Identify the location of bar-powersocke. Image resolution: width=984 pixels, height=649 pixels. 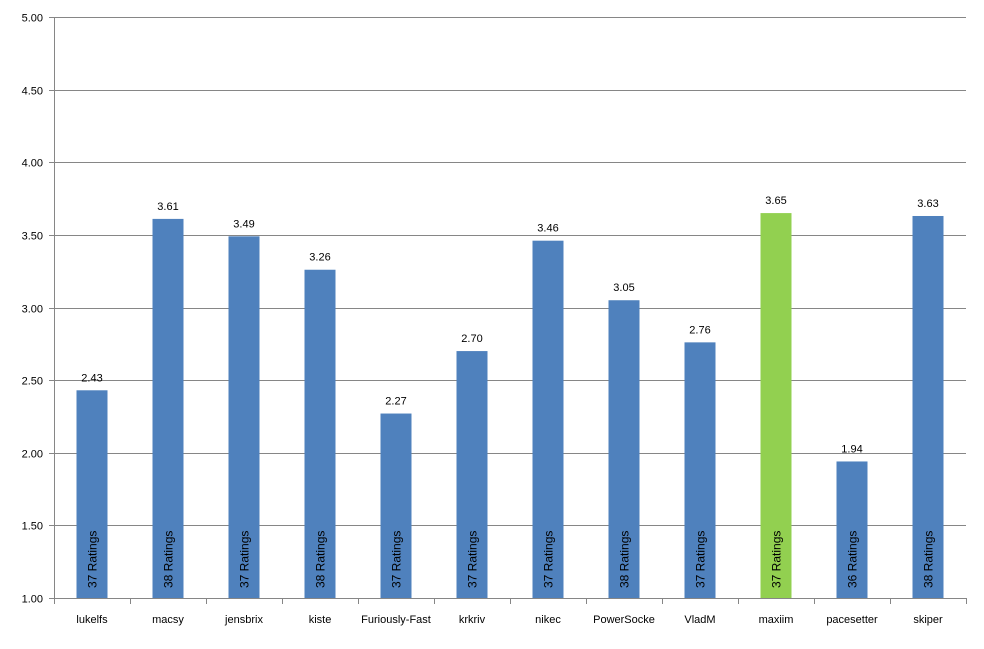
(624, 449).